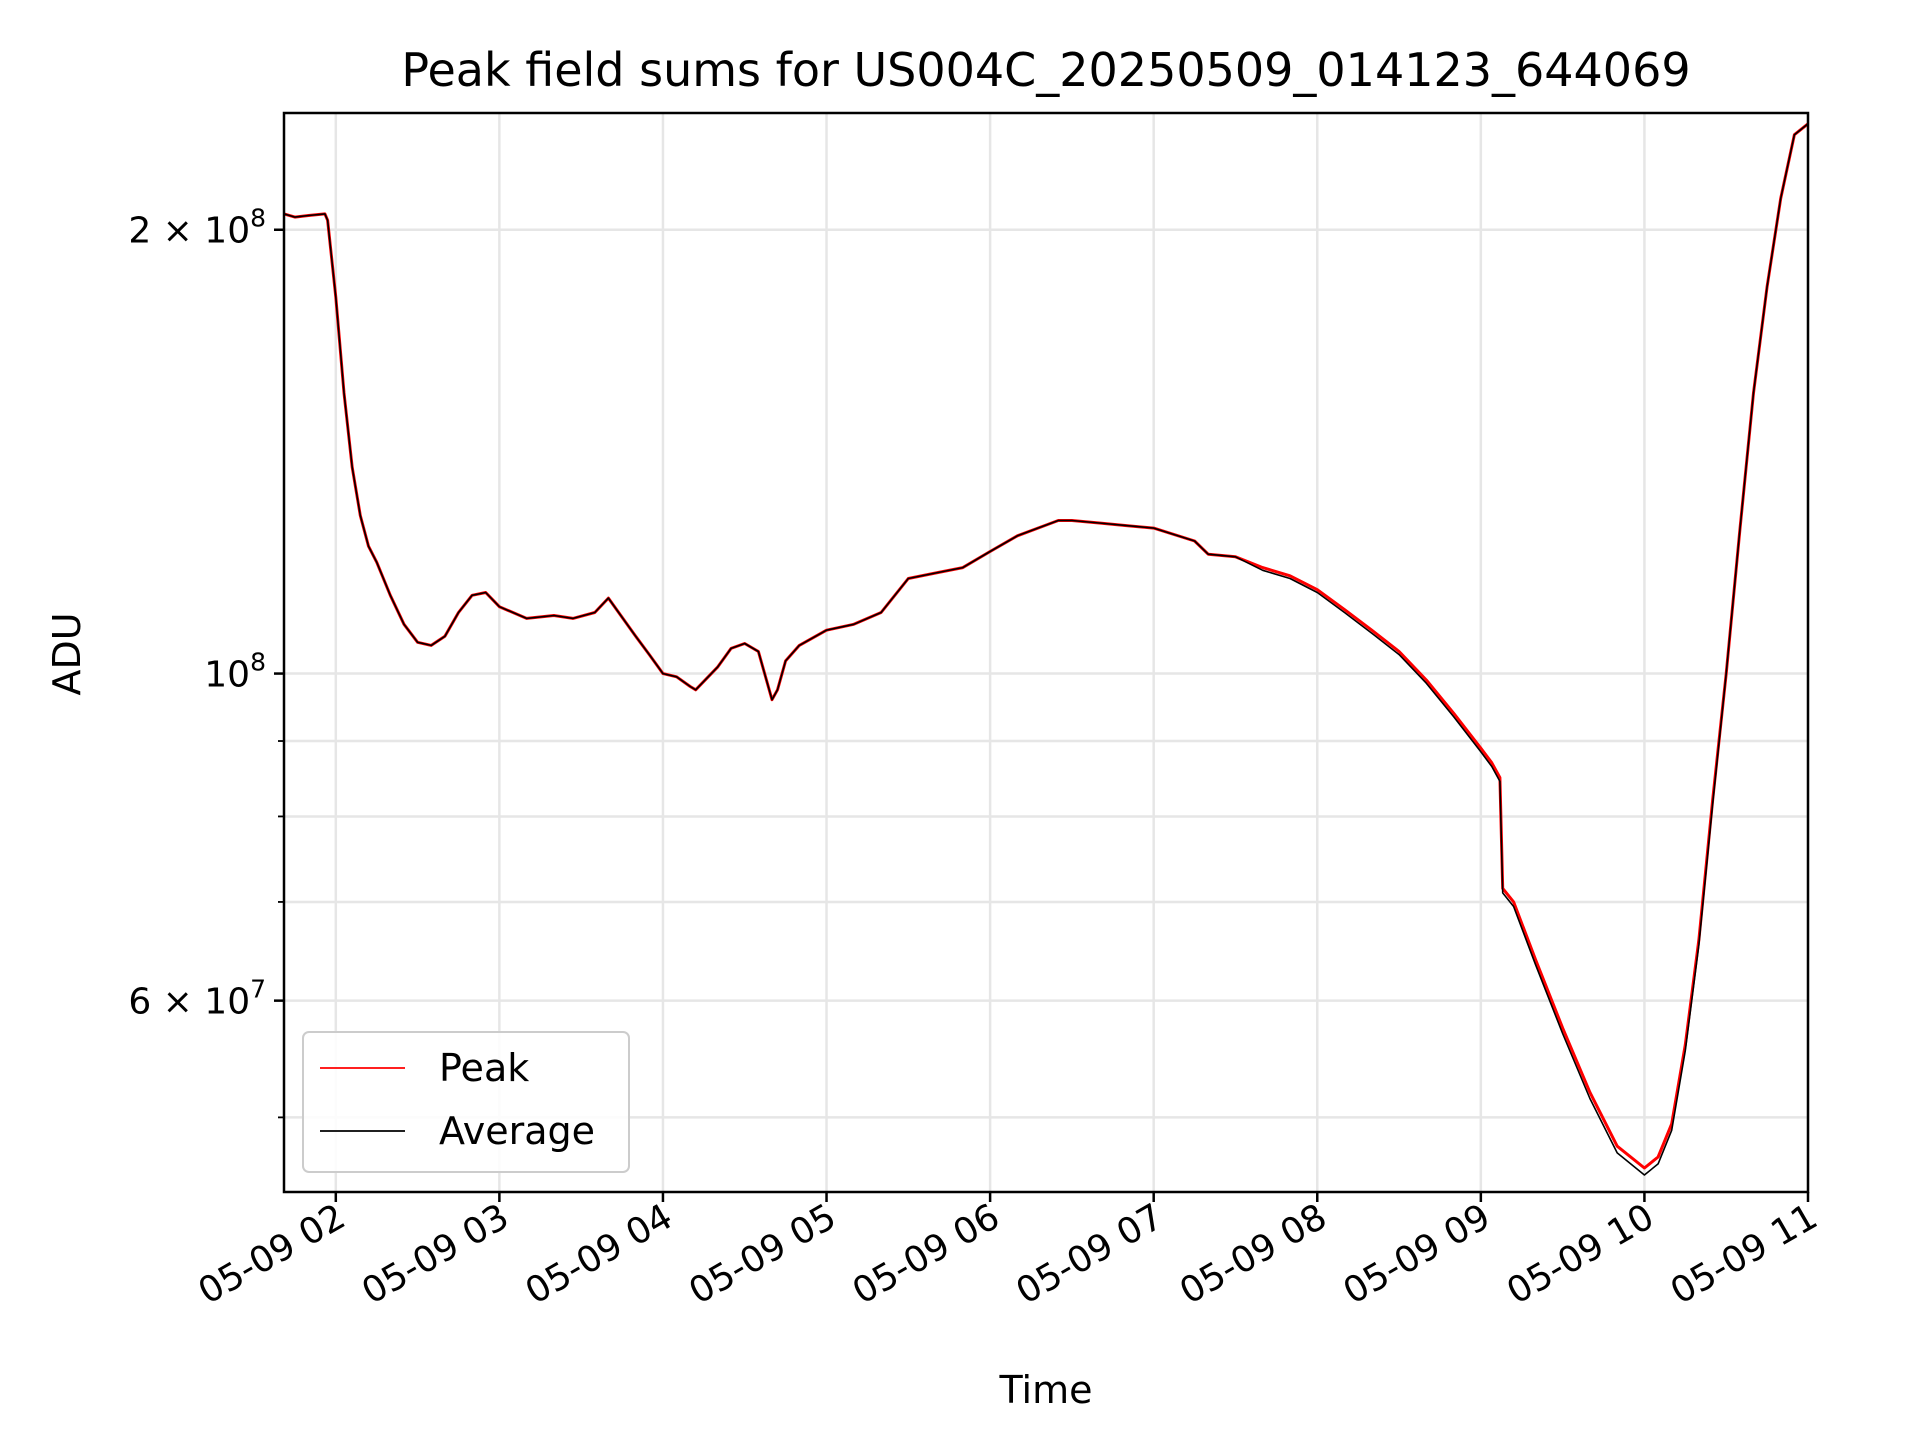 The image size is (1920, 1440). What do you see at coordinates (227, 675) in the screenshot?
I see `y-tick-mantissa: 10` at bounding box center [227, 675].